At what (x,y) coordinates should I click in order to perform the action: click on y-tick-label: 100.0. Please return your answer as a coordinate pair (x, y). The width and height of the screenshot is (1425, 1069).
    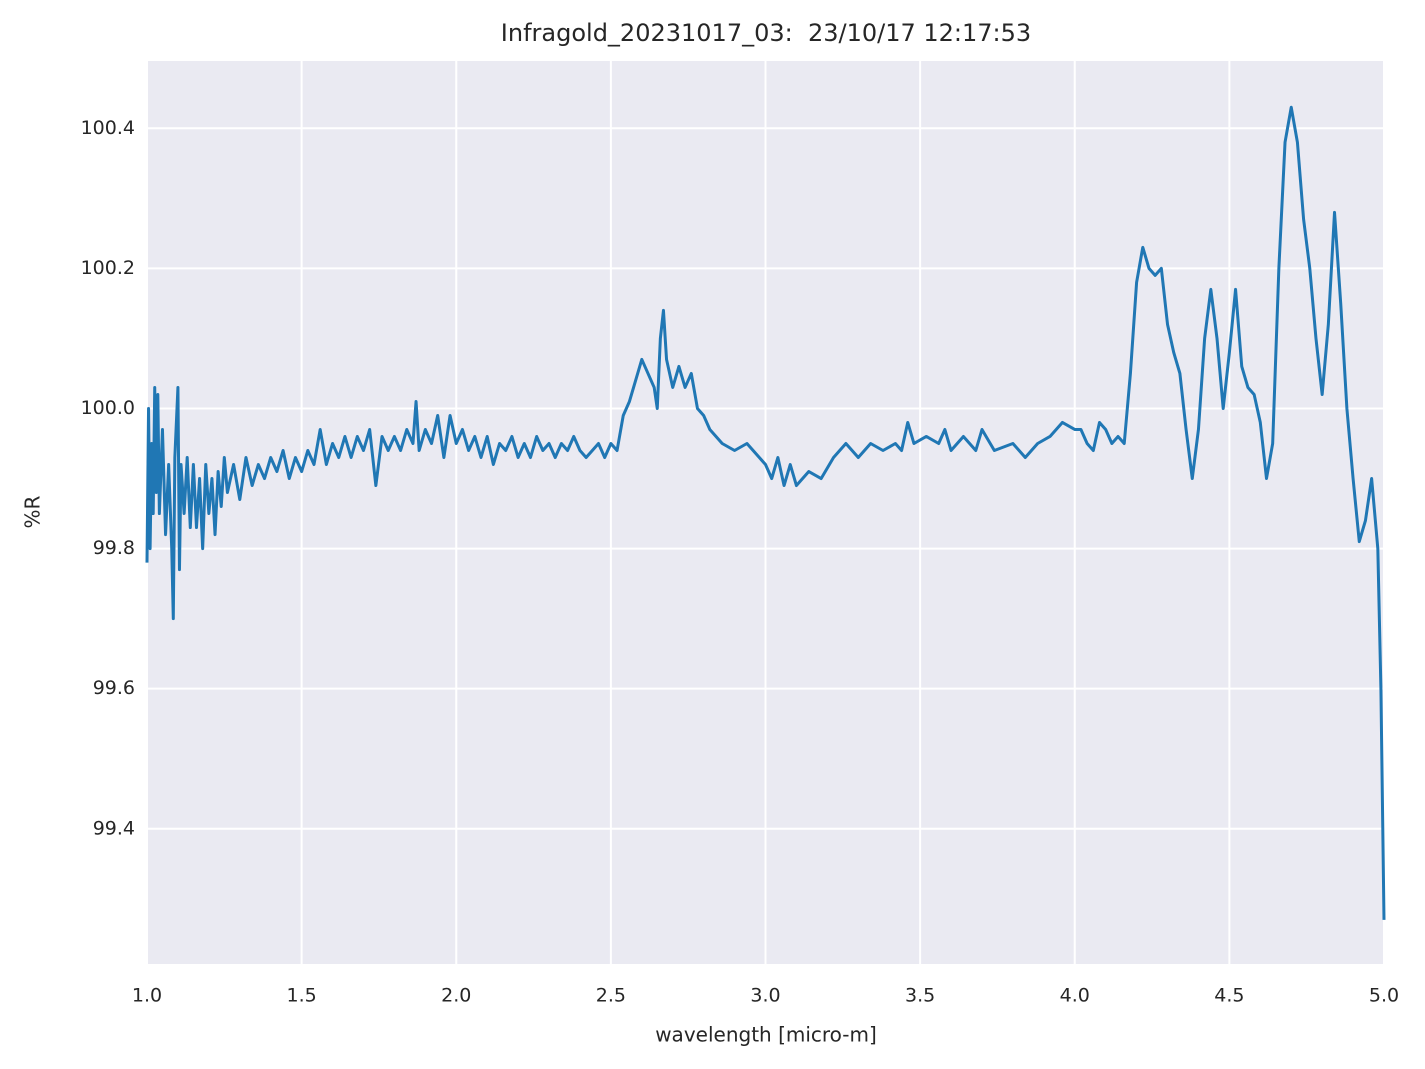
    Looking at the image, I should click on (108, 408).